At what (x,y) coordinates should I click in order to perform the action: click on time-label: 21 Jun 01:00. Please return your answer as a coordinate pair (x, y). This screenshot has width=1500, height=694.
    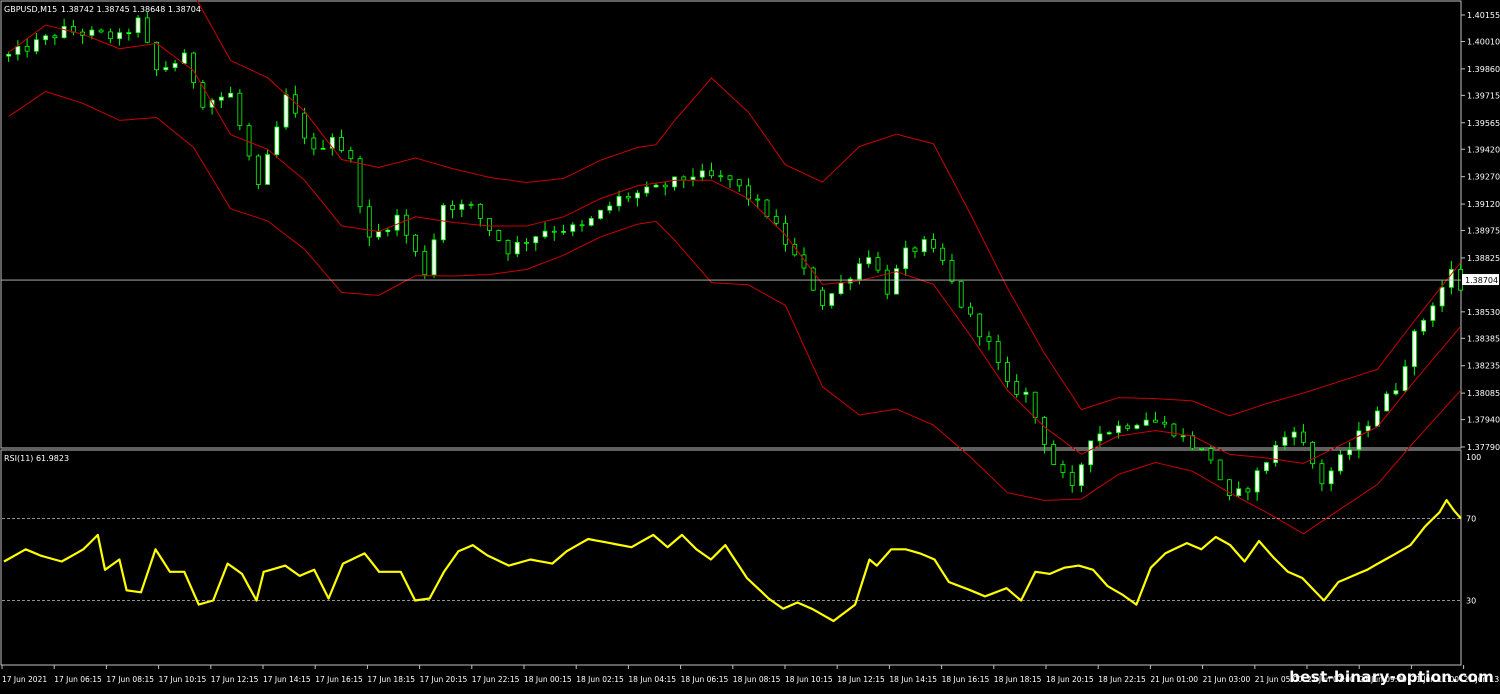
    Looking at the image, I should click on (1174, 679).